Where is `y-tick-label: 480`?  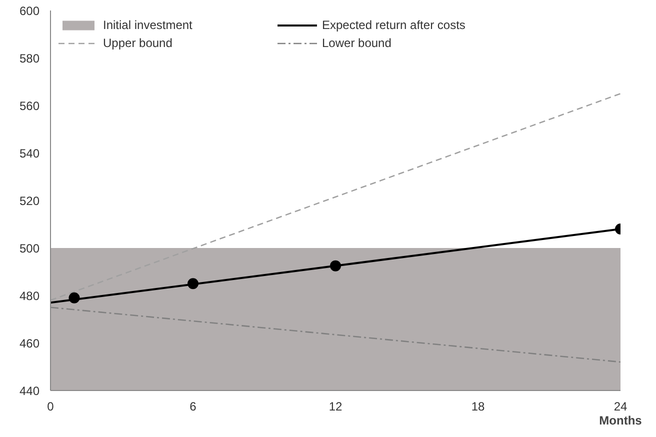 y-tick-label: 480 is located at coordinates (29, 296).